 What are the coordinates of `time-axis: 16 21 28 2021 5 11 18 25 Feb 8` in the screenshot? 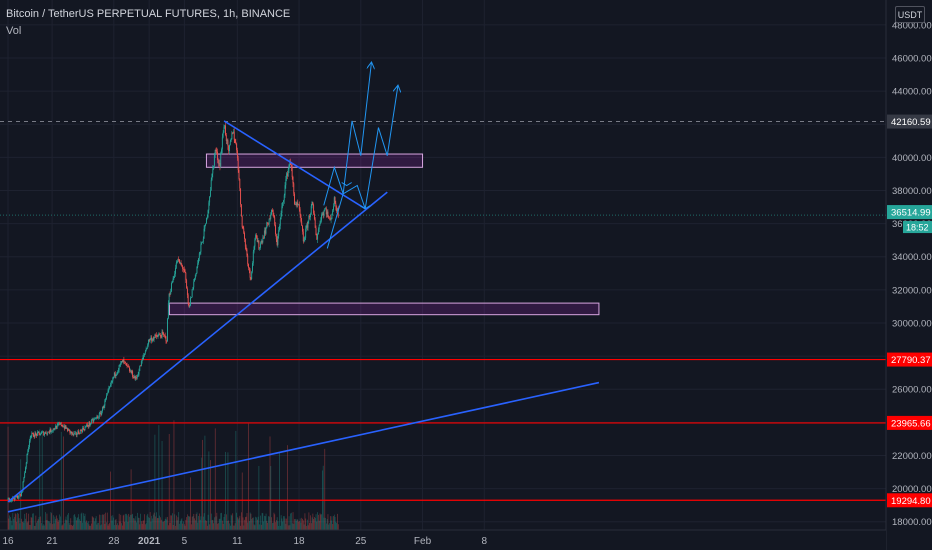 It's located at (443, 539).